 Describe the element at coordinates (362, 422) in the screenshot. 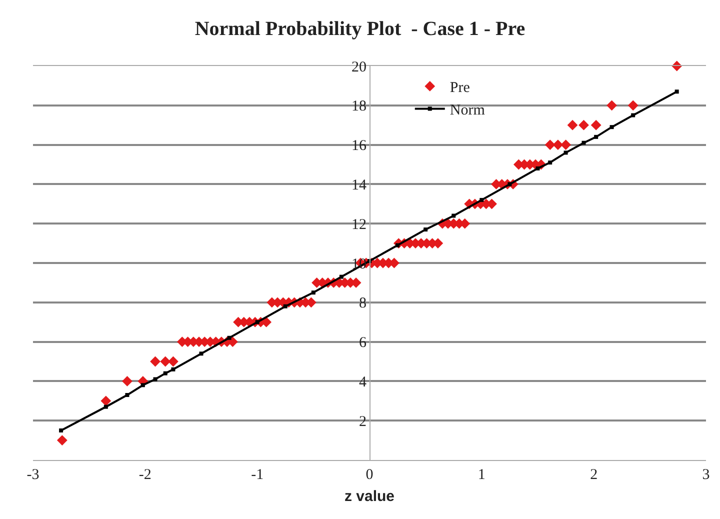

I see `y-tick-label: 2` at that location.